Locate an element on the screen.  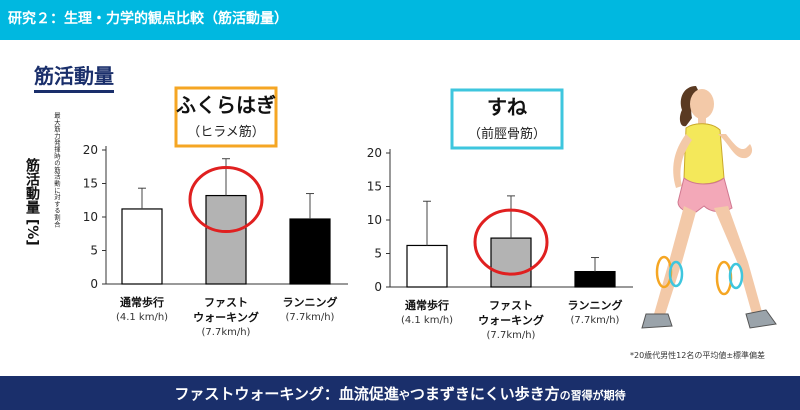
footer-connector-2: の習得が期待 is located at coordinates (592, 395).